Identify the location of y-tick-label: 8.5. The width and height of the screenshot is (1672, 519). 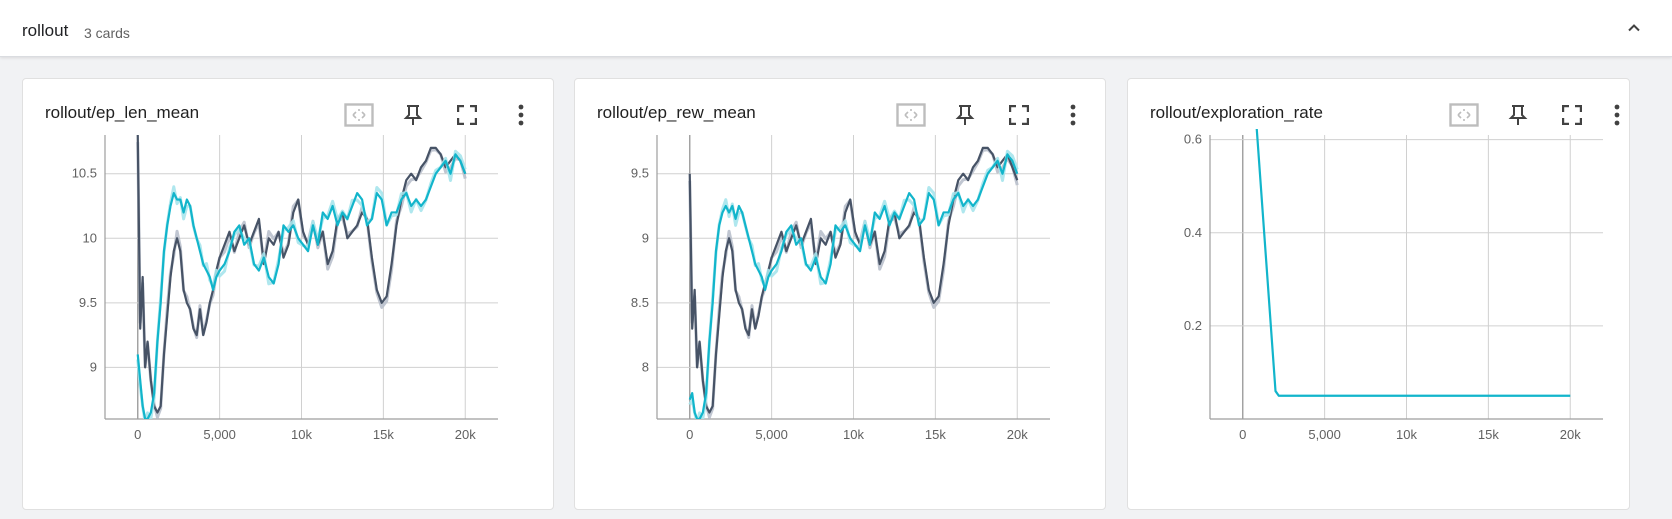
(640, 302).